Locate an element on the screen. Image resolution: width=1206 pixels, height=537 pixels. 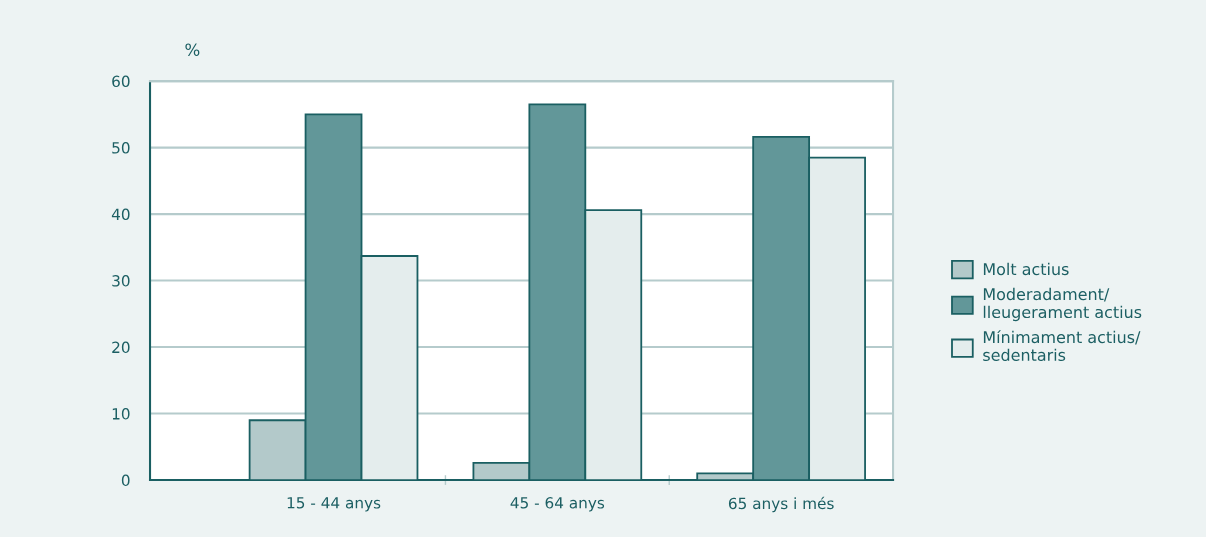
legend-label: Moderadament/ lleugerament actius is located at coordinates (1062, 304).